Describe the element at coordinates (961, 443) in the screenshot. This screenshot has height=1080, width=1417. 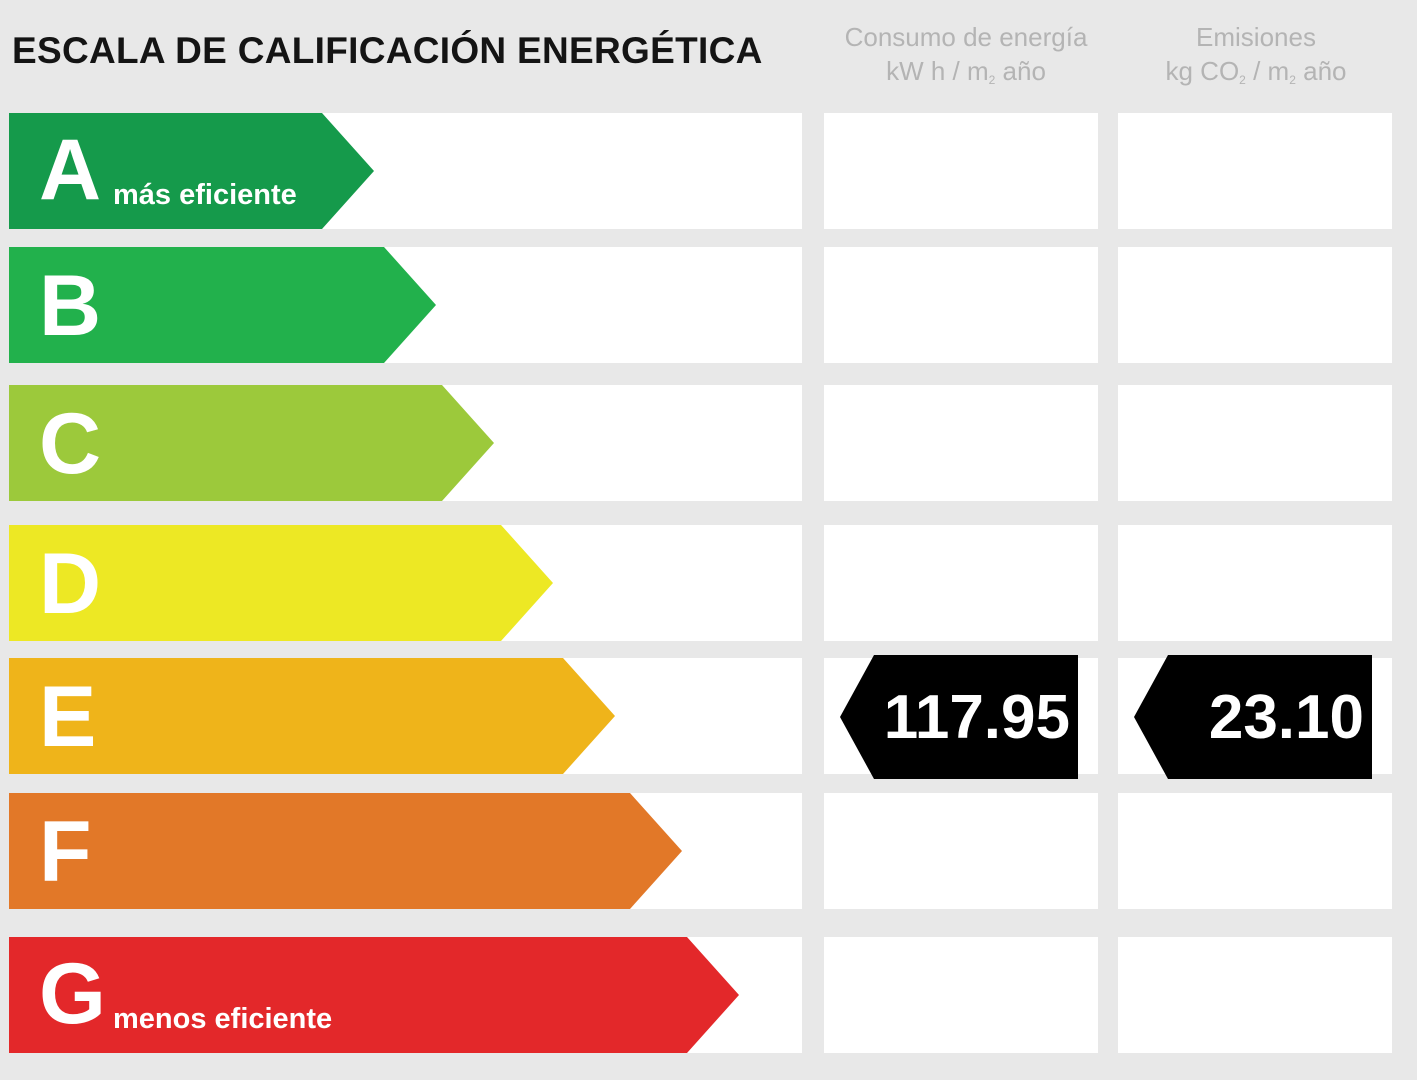
I see `consumption-cell-c` at that location.